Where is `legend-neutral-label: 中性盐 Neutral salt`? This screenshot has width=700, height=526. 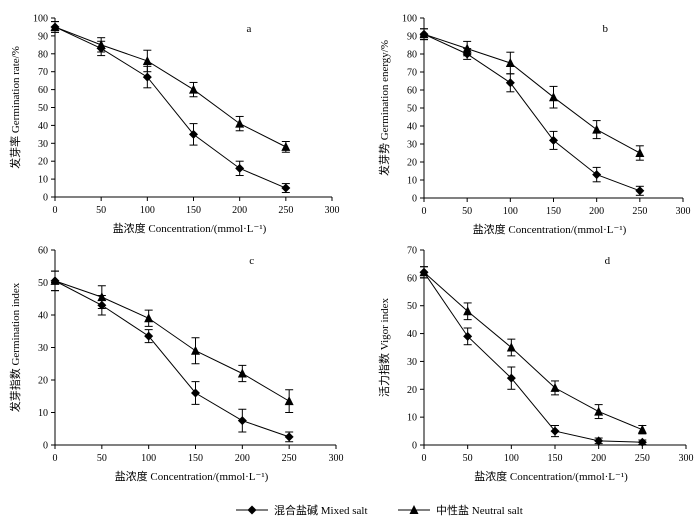
legend-neutral-label: 中性盐 Neutral salt is located at coordinates (479, 510).